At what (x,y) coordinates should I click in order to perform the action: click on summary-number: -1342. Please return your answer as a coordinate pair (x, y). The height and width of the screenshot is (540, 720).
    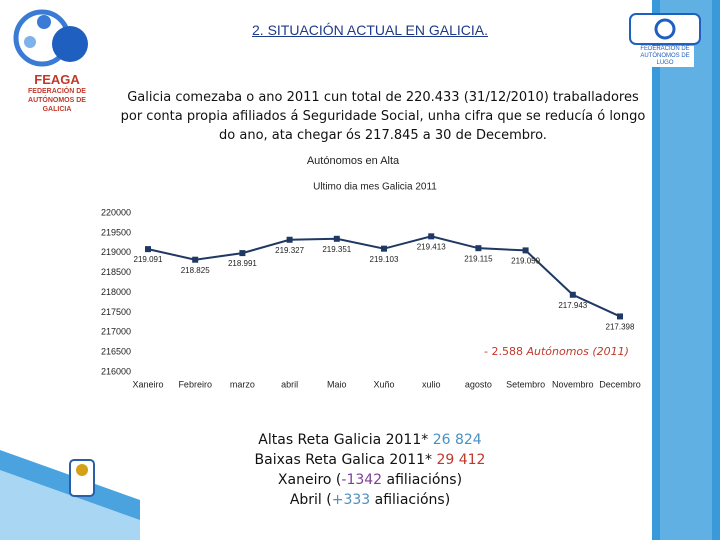
    Looking at the image, I should click on (362, 480).